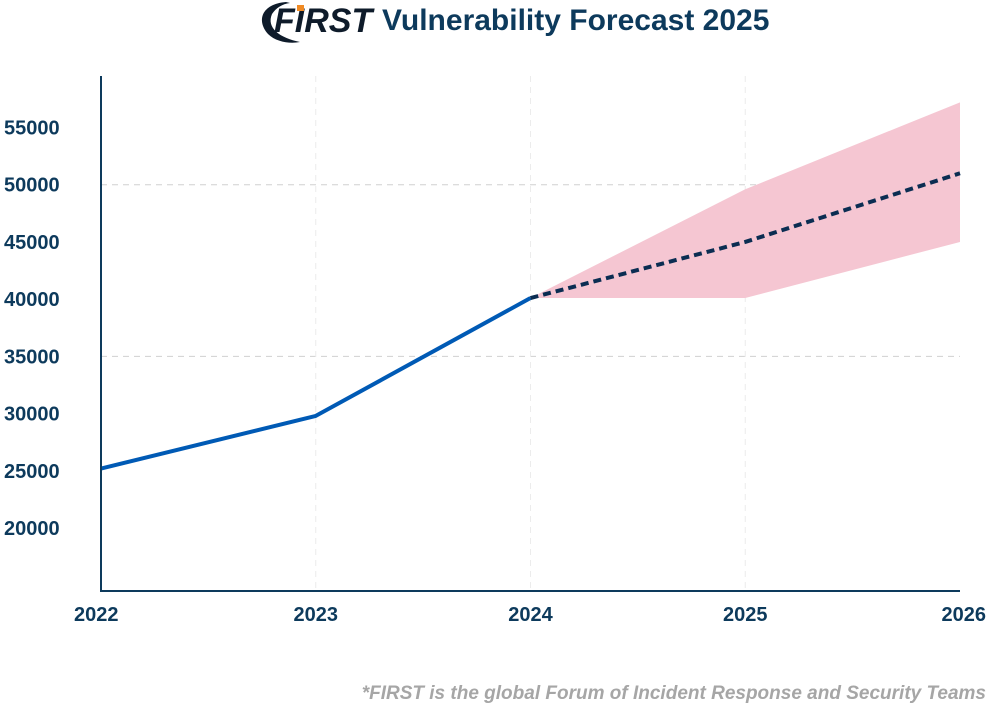 This screenshot has height=706, width=988. I want to click on series-line-forecast, so click(745, 235).